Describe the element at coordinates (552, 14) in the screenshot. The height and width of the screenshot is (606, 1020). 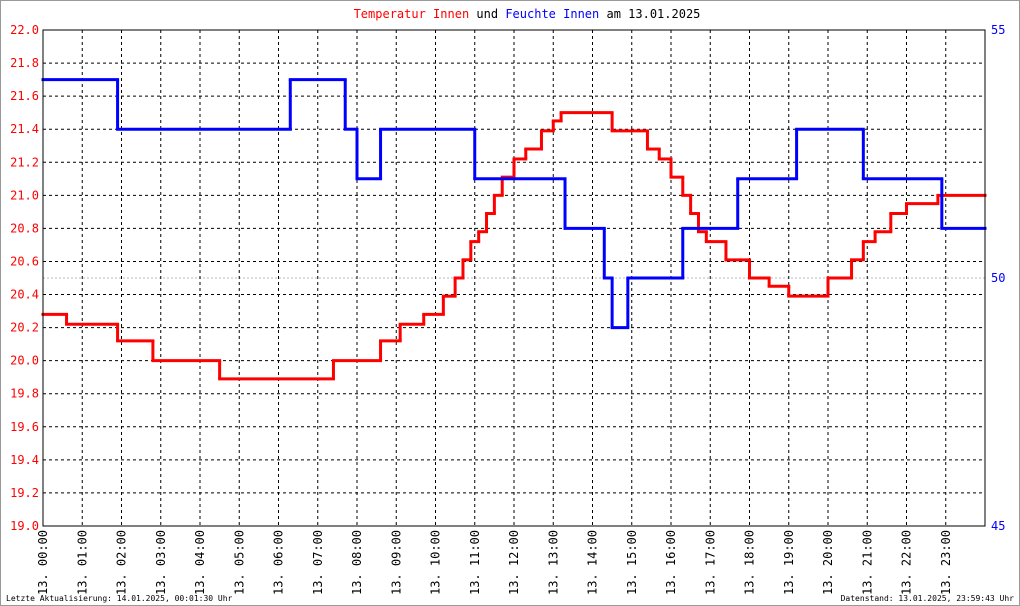
I see `title-hum: Feuchte Innen` at that location.